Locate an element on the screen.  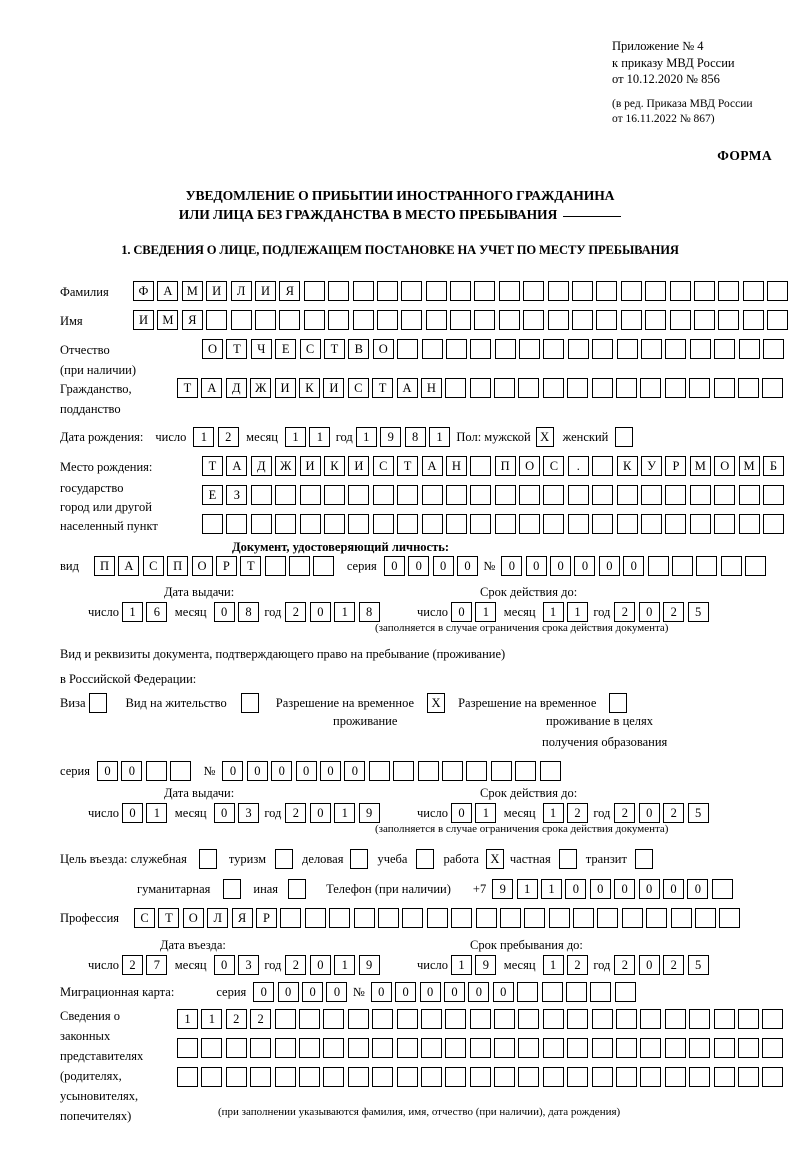
char-cell: Л is located at coordinates (241, 291).